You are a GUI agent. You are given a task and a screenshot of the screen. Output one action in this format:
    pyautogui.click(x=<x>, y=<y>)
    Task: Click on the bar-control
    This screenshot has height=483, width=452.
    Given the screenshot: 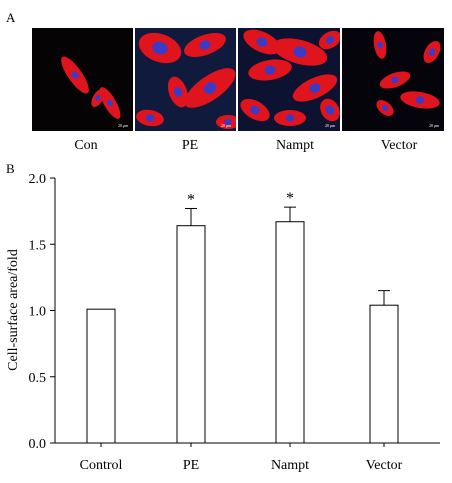 What is the action you would take?
    pyautogui.click(x=101, y=376)
    